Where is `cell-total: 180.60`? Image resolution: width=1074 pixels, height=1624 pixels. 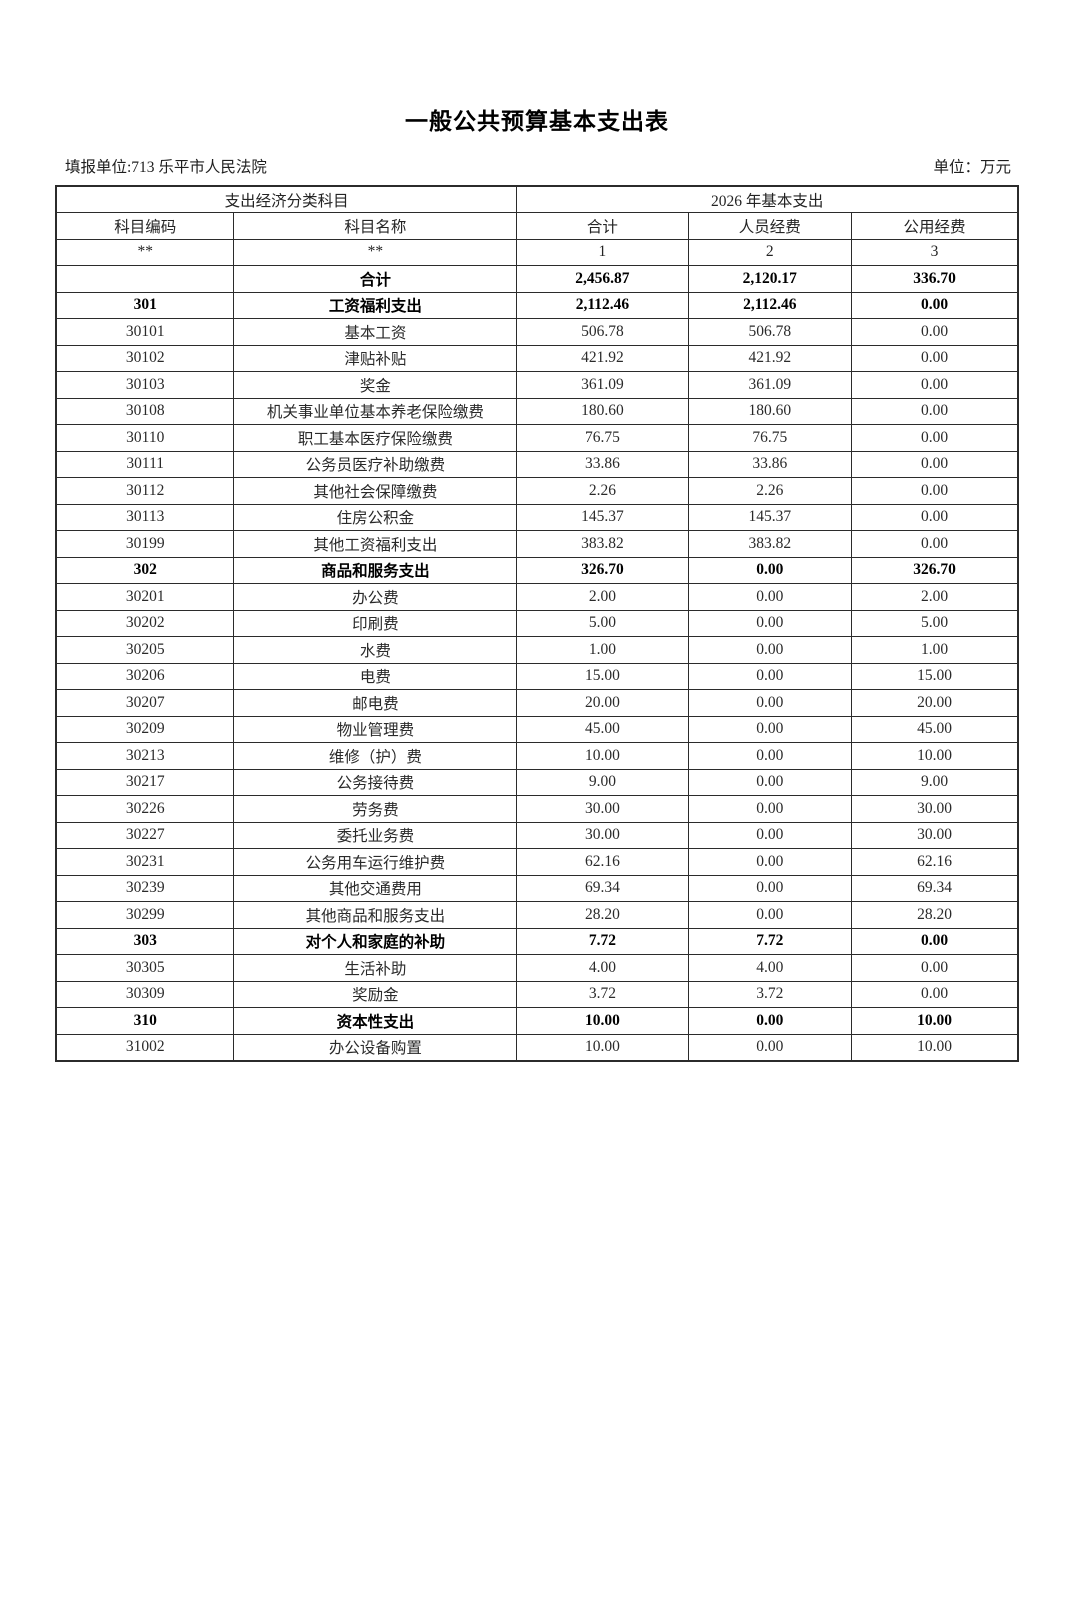
cell-total: 180.60 is located at coordinates (602, 411).